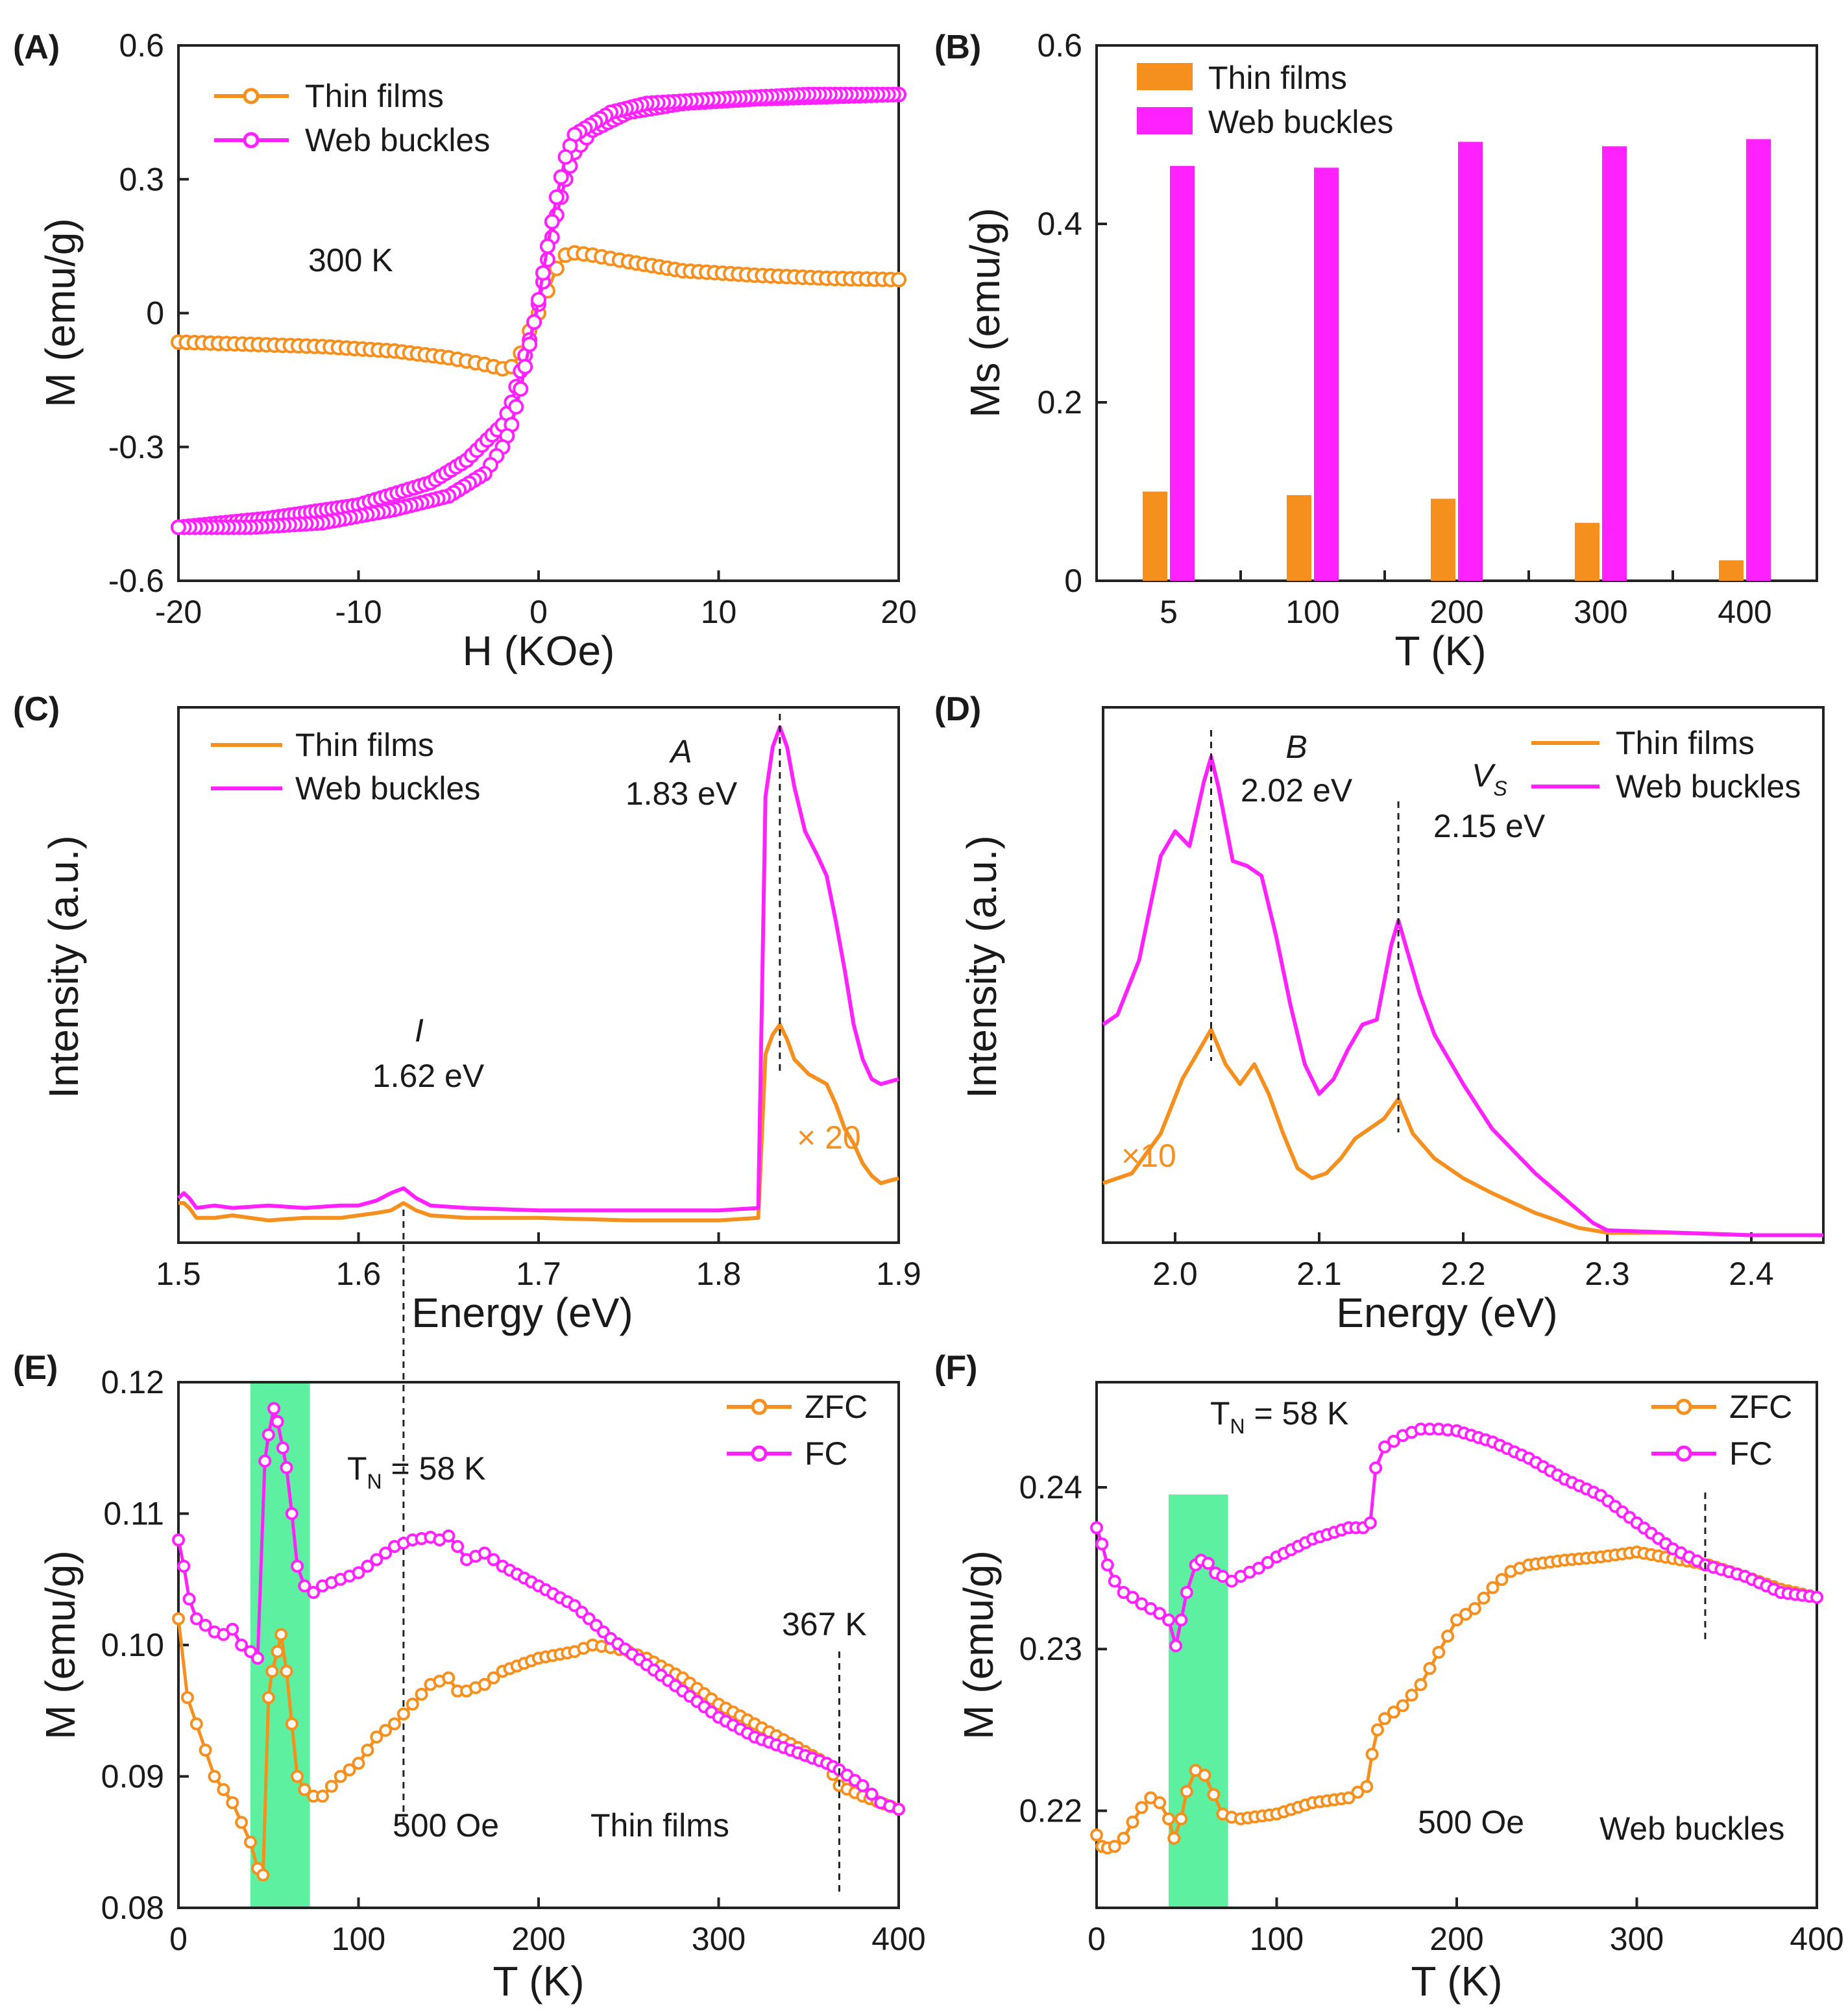  What do you see at coordinates (345, 767) in the screenshot?
I see `panel-c-legend: Thin films Web buckles` at bounding box center [345, 767].